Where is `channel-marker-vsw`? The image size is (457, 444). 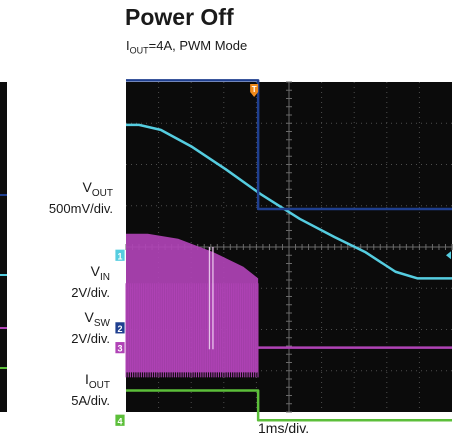
channel-marker-vsw is located at coordinates (120, 348).